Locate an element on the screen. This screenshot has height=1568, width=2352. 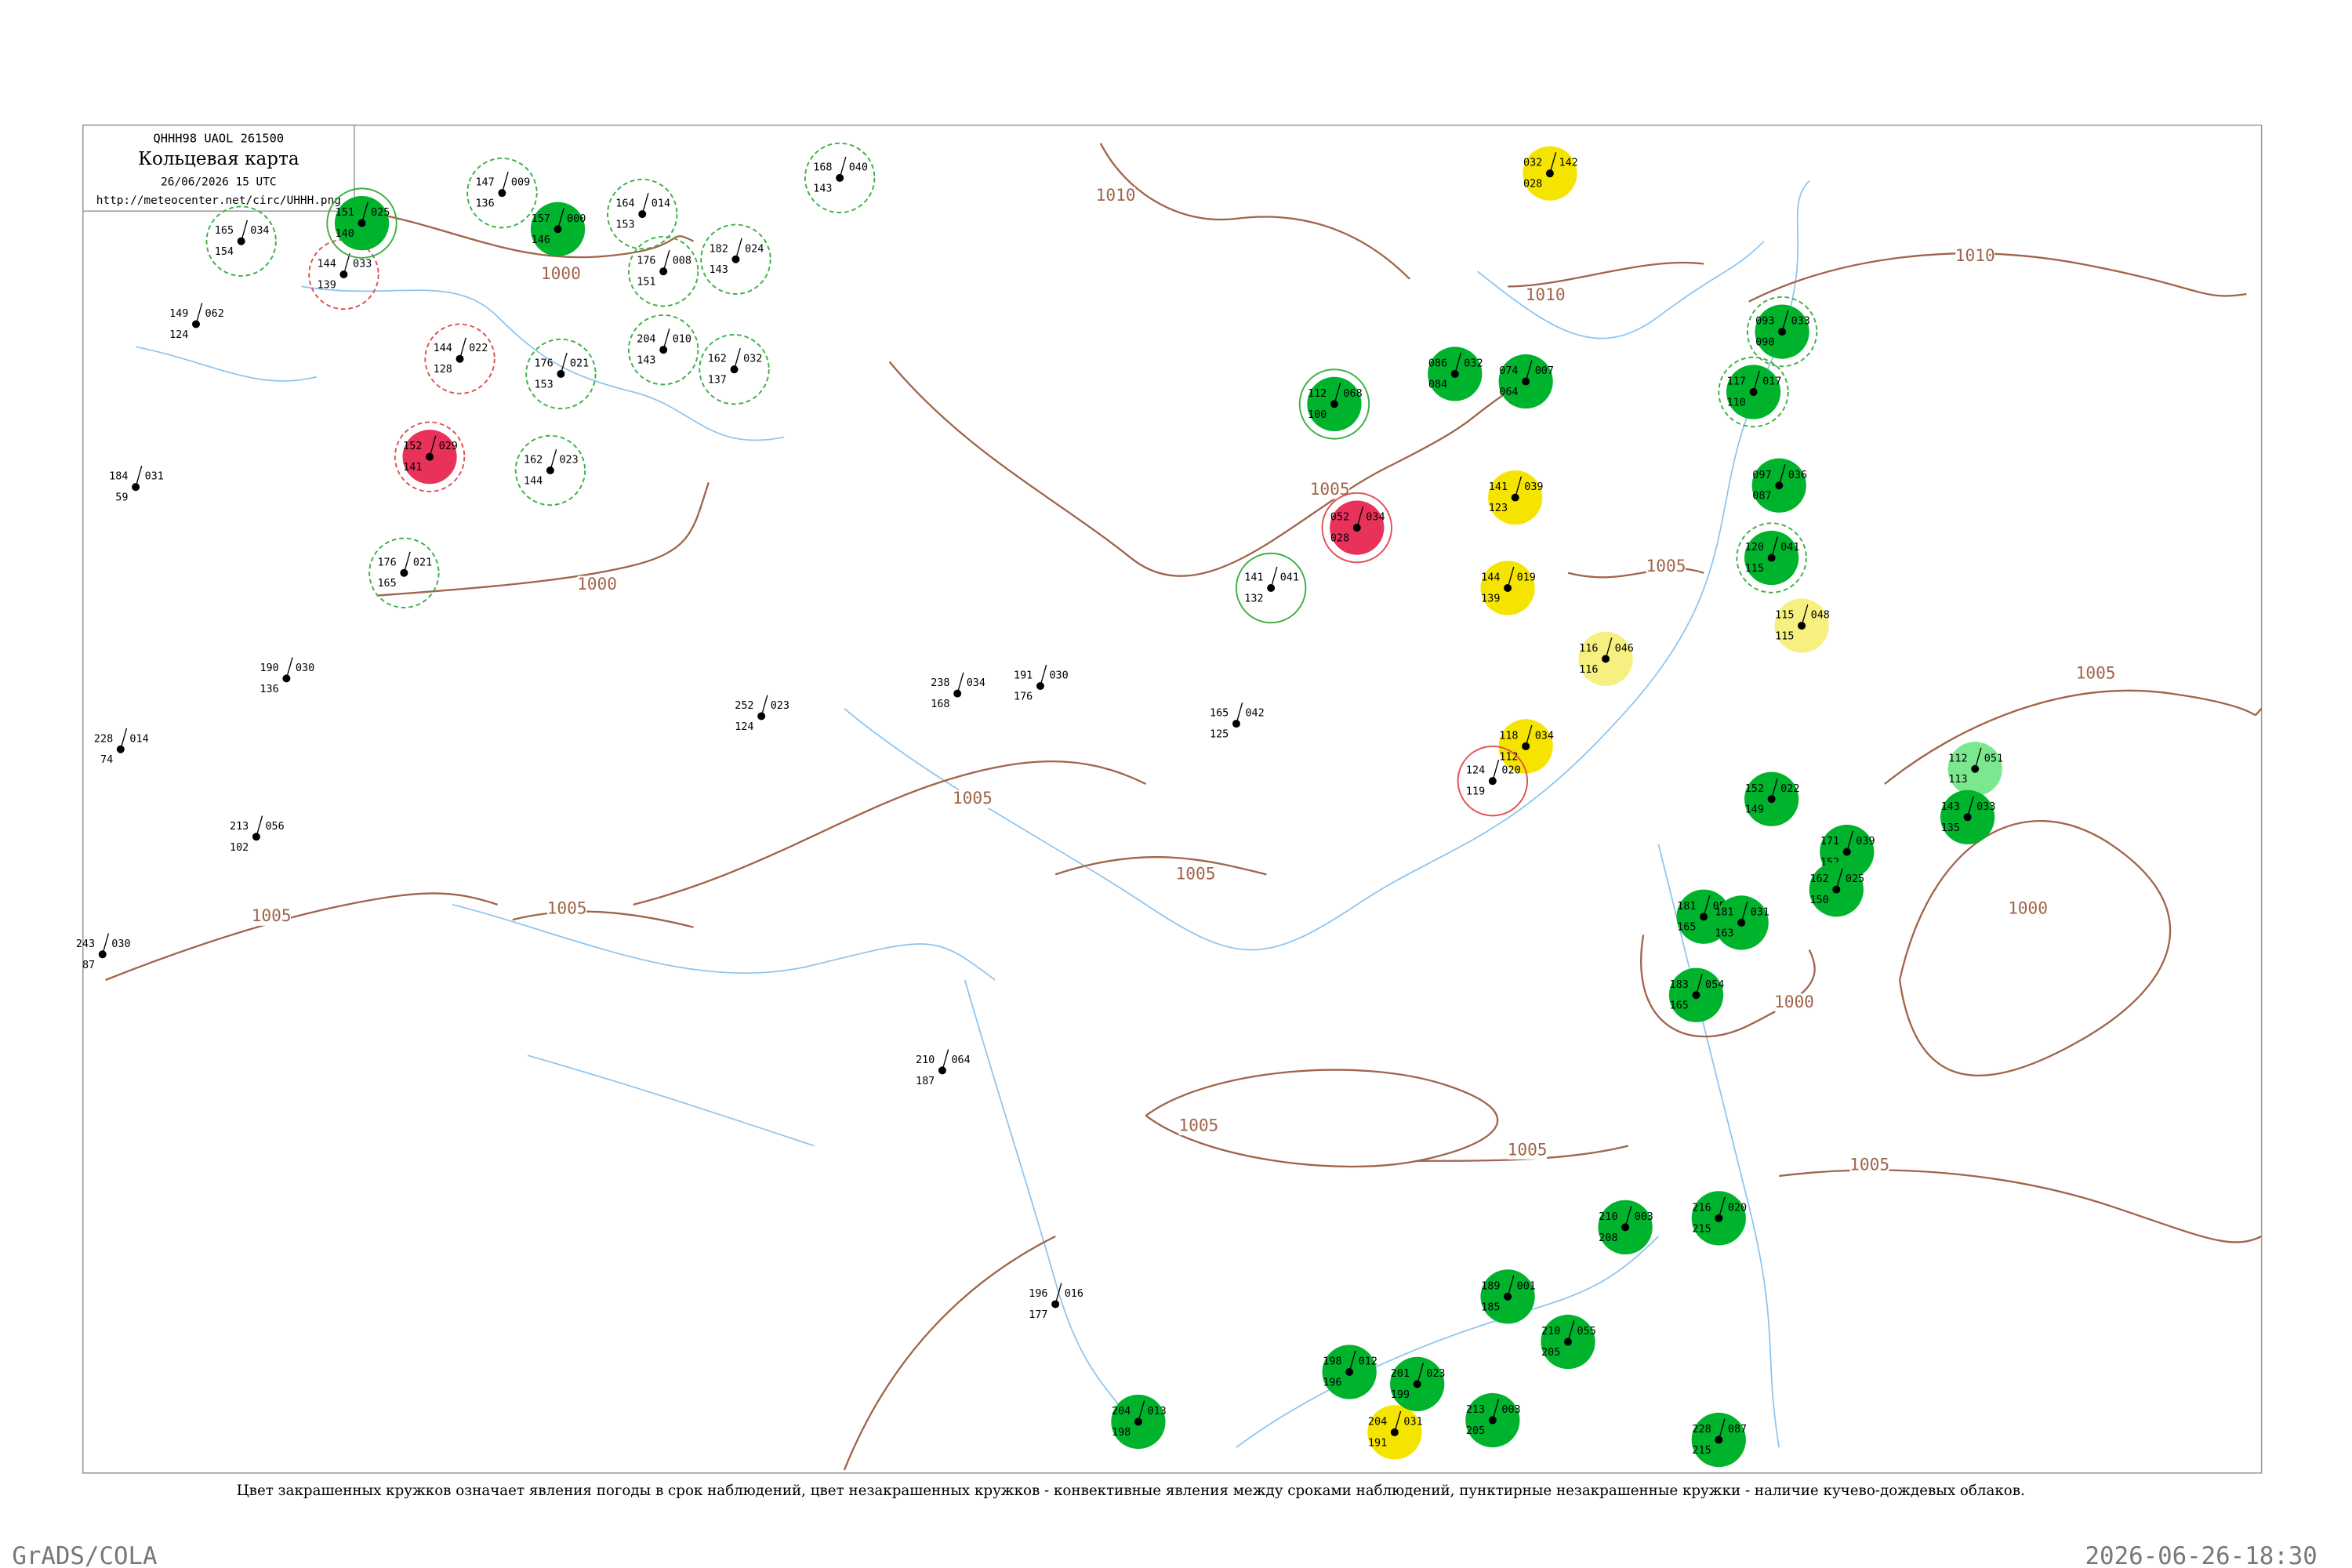
station: 149 062 124 is located at coordinates (196, 322).